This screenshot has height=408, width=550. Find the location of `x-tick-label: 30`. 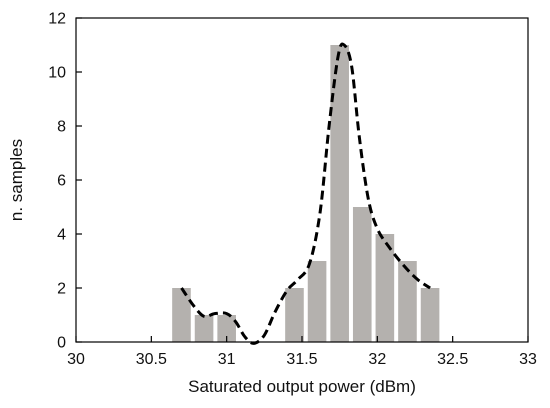

x-tick-label: 30 is located at coordinates (76, 359).